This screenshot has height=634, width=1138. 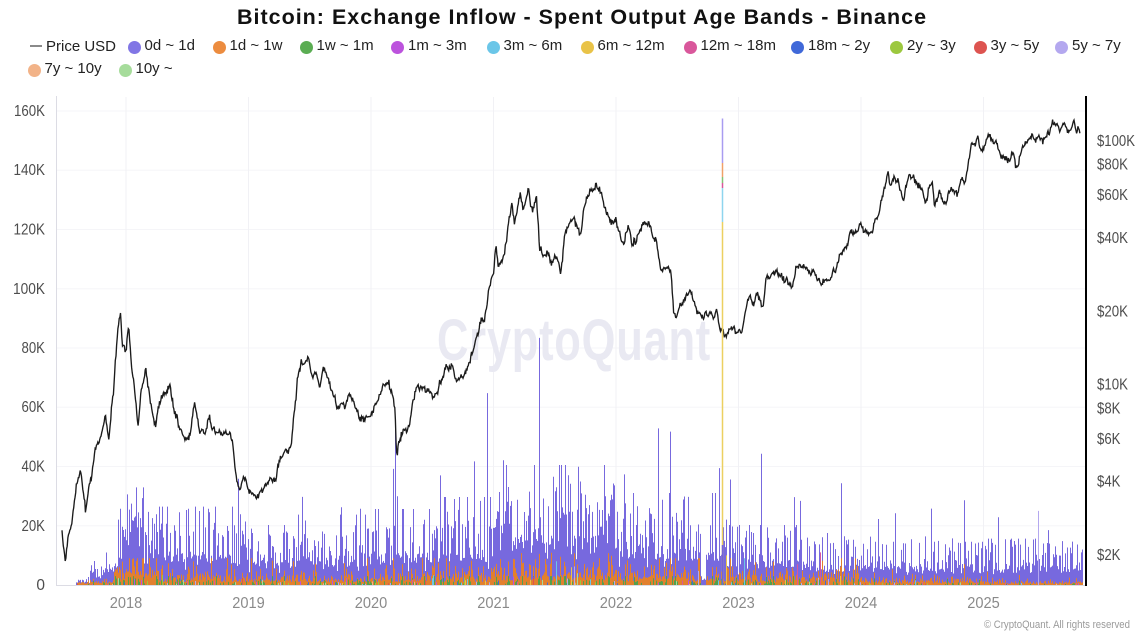 What do you see at coordinates (1113, 195) in the screenshot?
I see `svg-text: $60K` at bounding box center [1113, 195].